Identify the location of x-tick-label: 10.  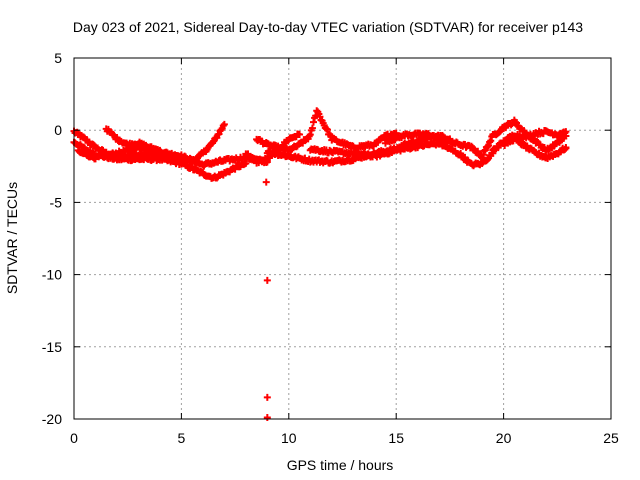
(289, 438).